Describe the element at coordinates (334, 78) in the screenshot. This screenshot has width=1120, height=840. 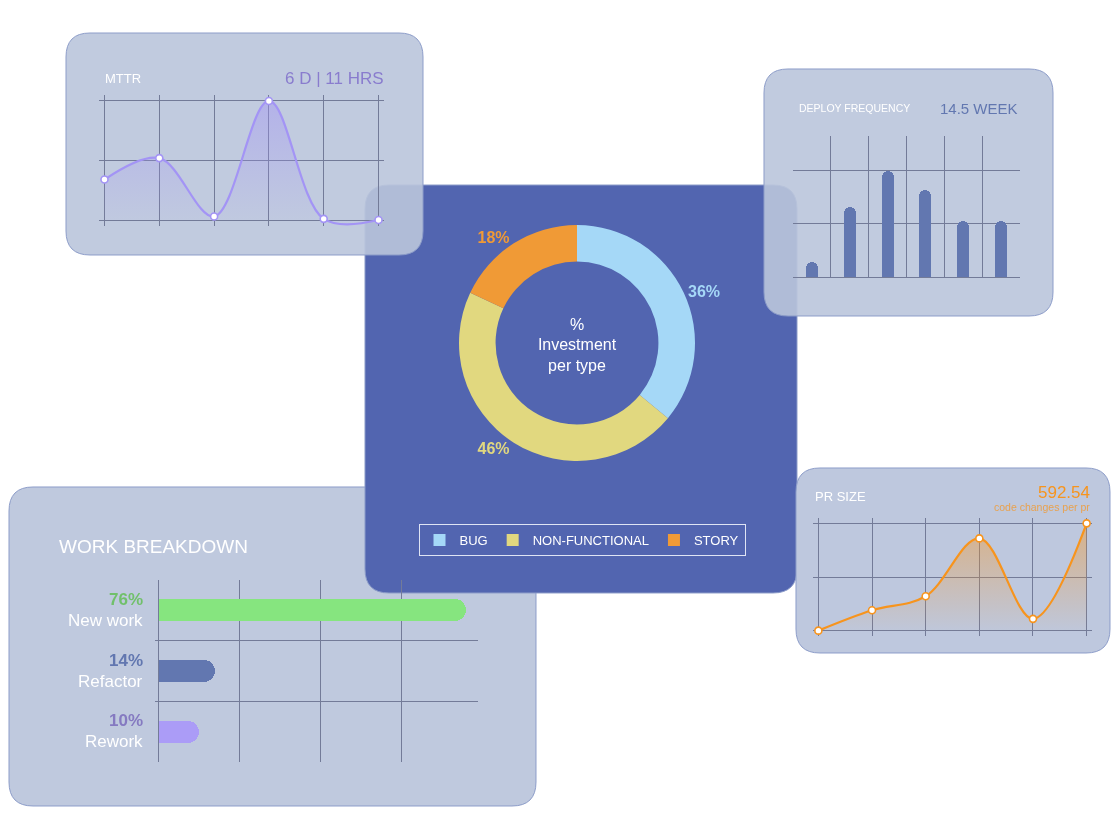
I see `chart-subtitle: 6 D | 11 HRS` at that location.